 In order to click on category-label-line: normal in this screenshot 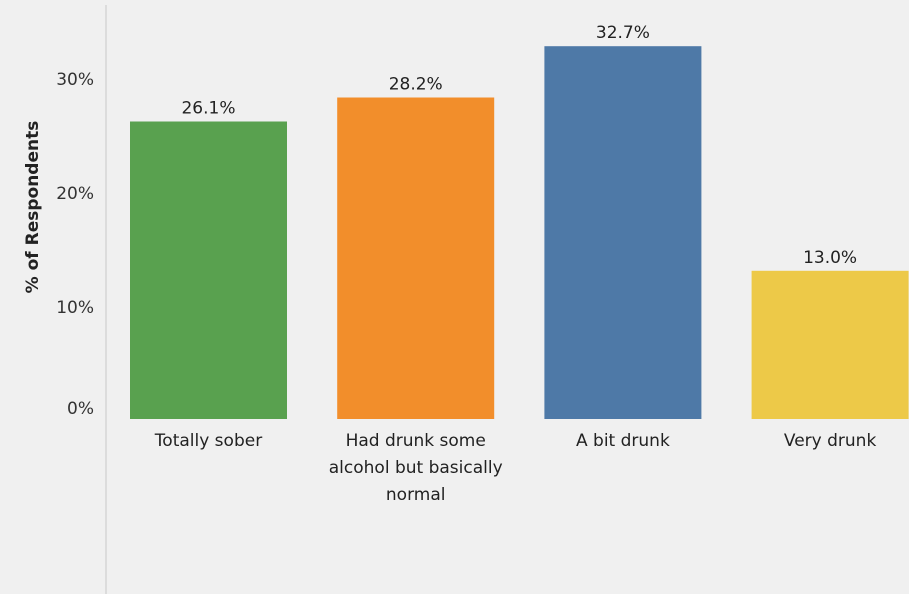, I will do `click(416, 495)`.